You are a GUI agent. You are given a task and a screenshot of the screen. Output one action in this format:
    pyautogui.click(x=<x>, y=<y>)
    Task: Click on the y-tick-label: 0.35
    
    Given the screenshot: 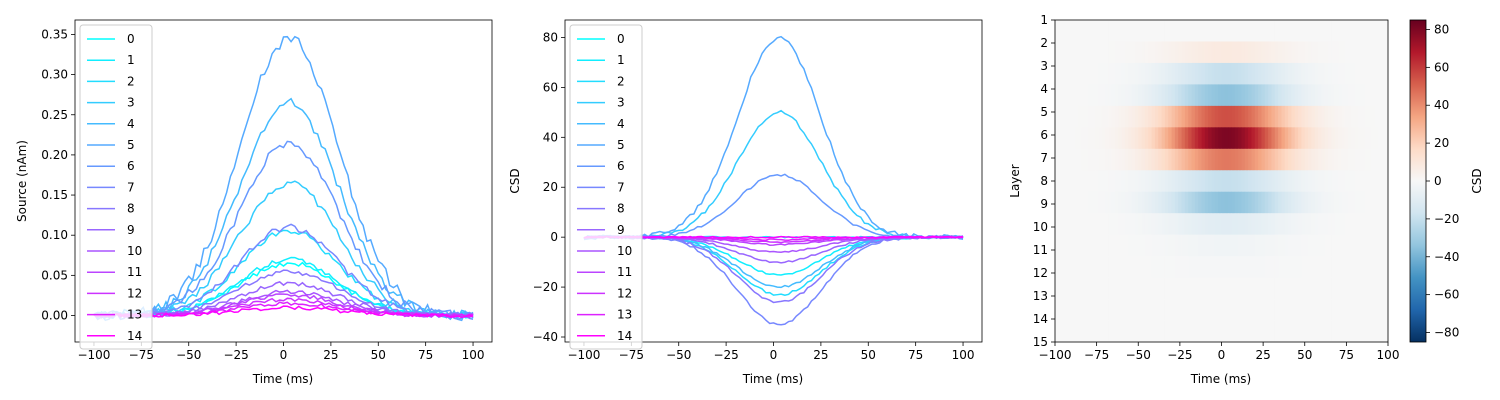 What is the action you would take?
    pyautogui.click(x=54, y=34)
    